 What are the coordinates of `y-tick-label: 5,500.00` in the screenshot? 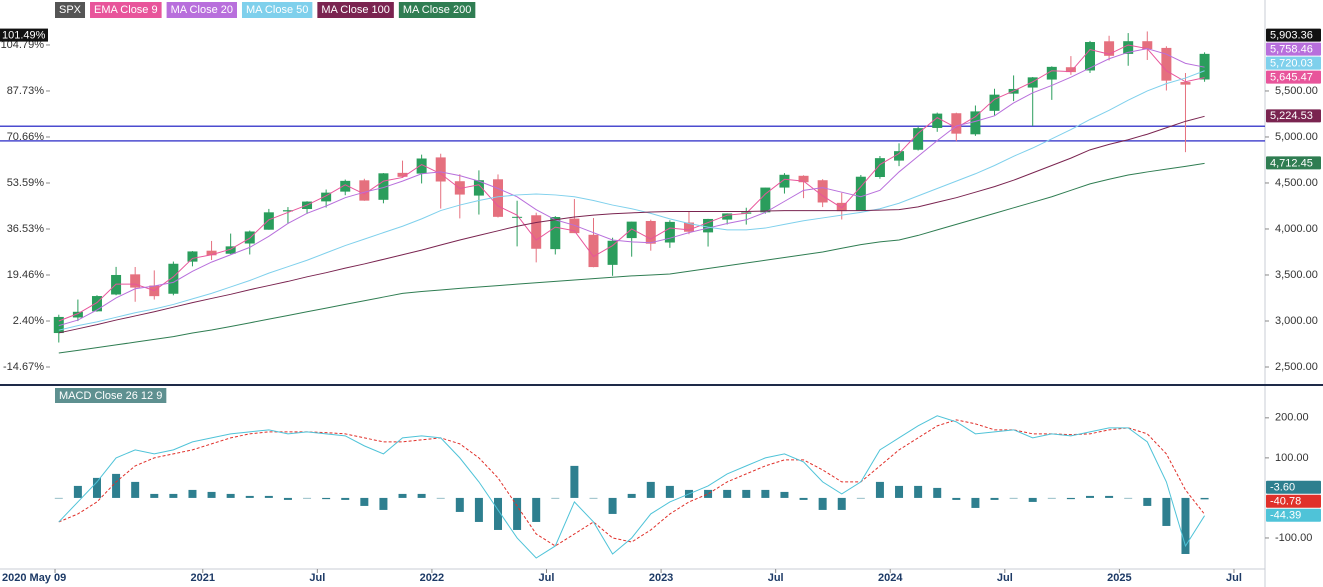 It's located at (1296, 91).